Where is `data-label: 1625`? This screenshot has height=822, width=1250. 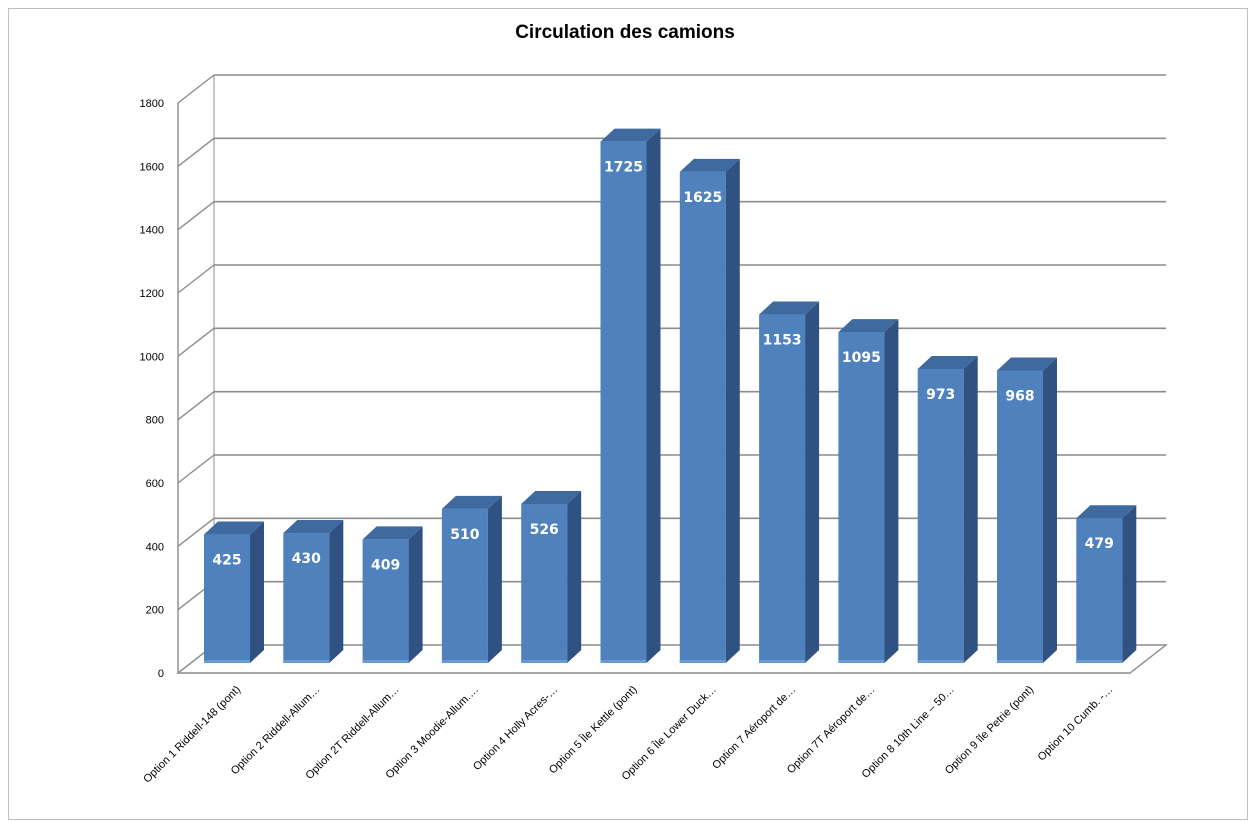 data-label: 1625 is located at coordinates (702, 198).